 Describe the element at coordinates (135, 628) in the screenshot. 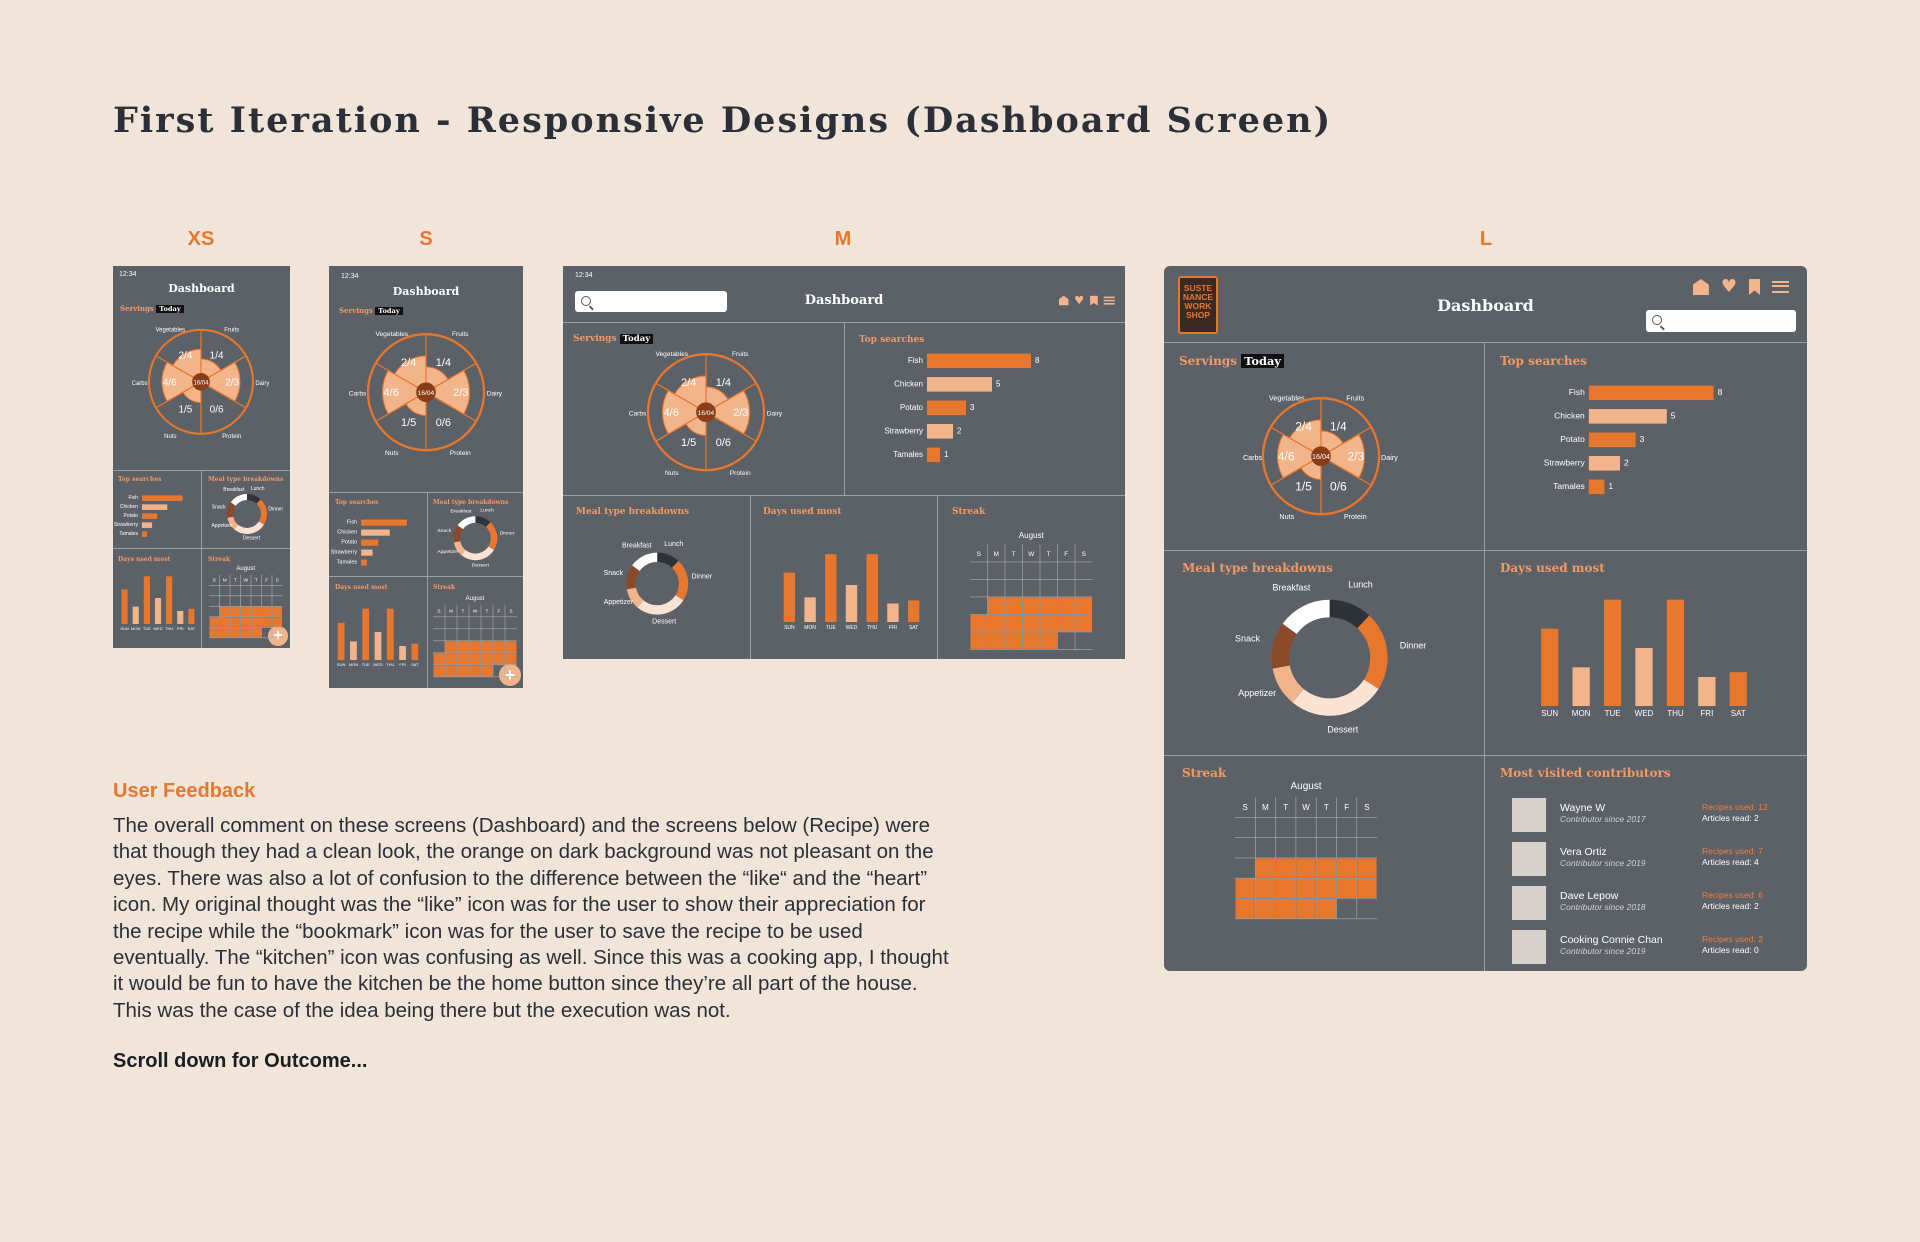

I see `days-used-label: MON` at that location.